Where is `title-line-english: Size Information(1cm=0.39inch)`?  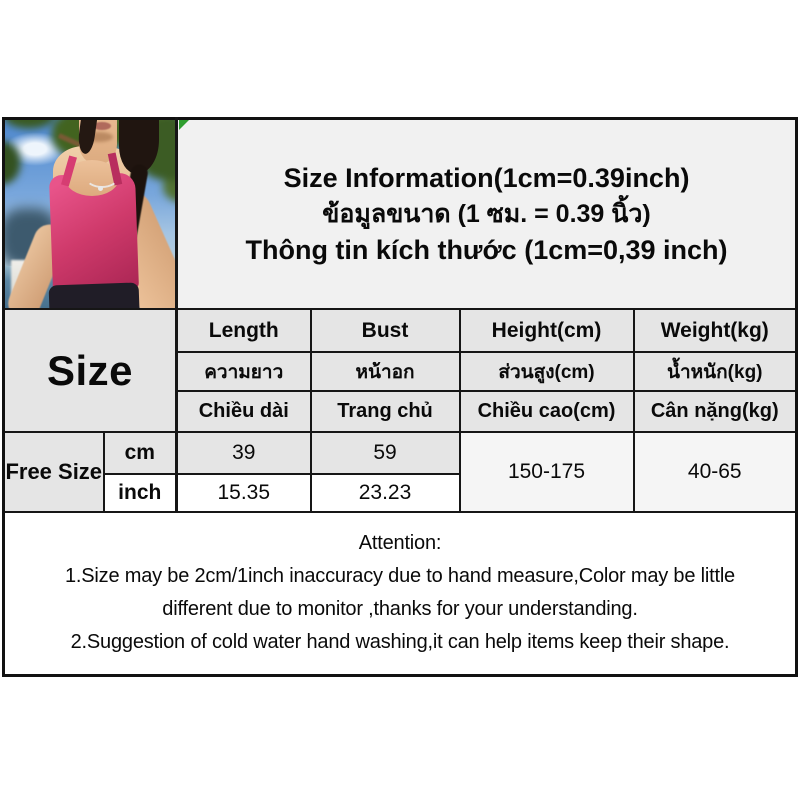
title-line-english: Size Information(1cm=0.39inch) is located at coordinates (486, 178).